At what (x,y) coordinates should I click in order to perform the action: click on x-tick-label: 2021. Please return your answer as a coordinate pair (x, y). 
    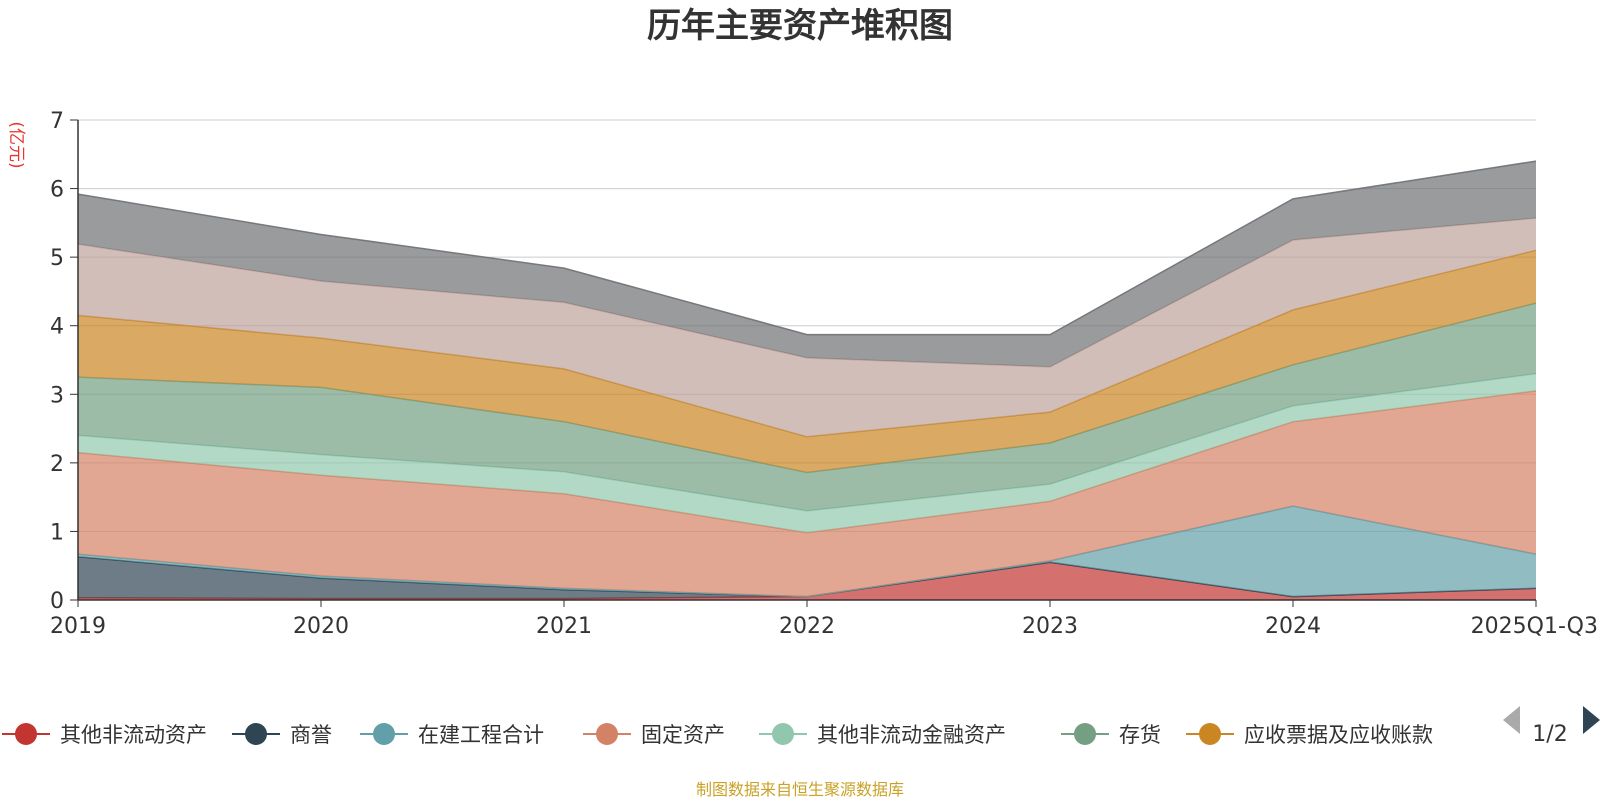
    Looking at the image, I should click on (564, 626).